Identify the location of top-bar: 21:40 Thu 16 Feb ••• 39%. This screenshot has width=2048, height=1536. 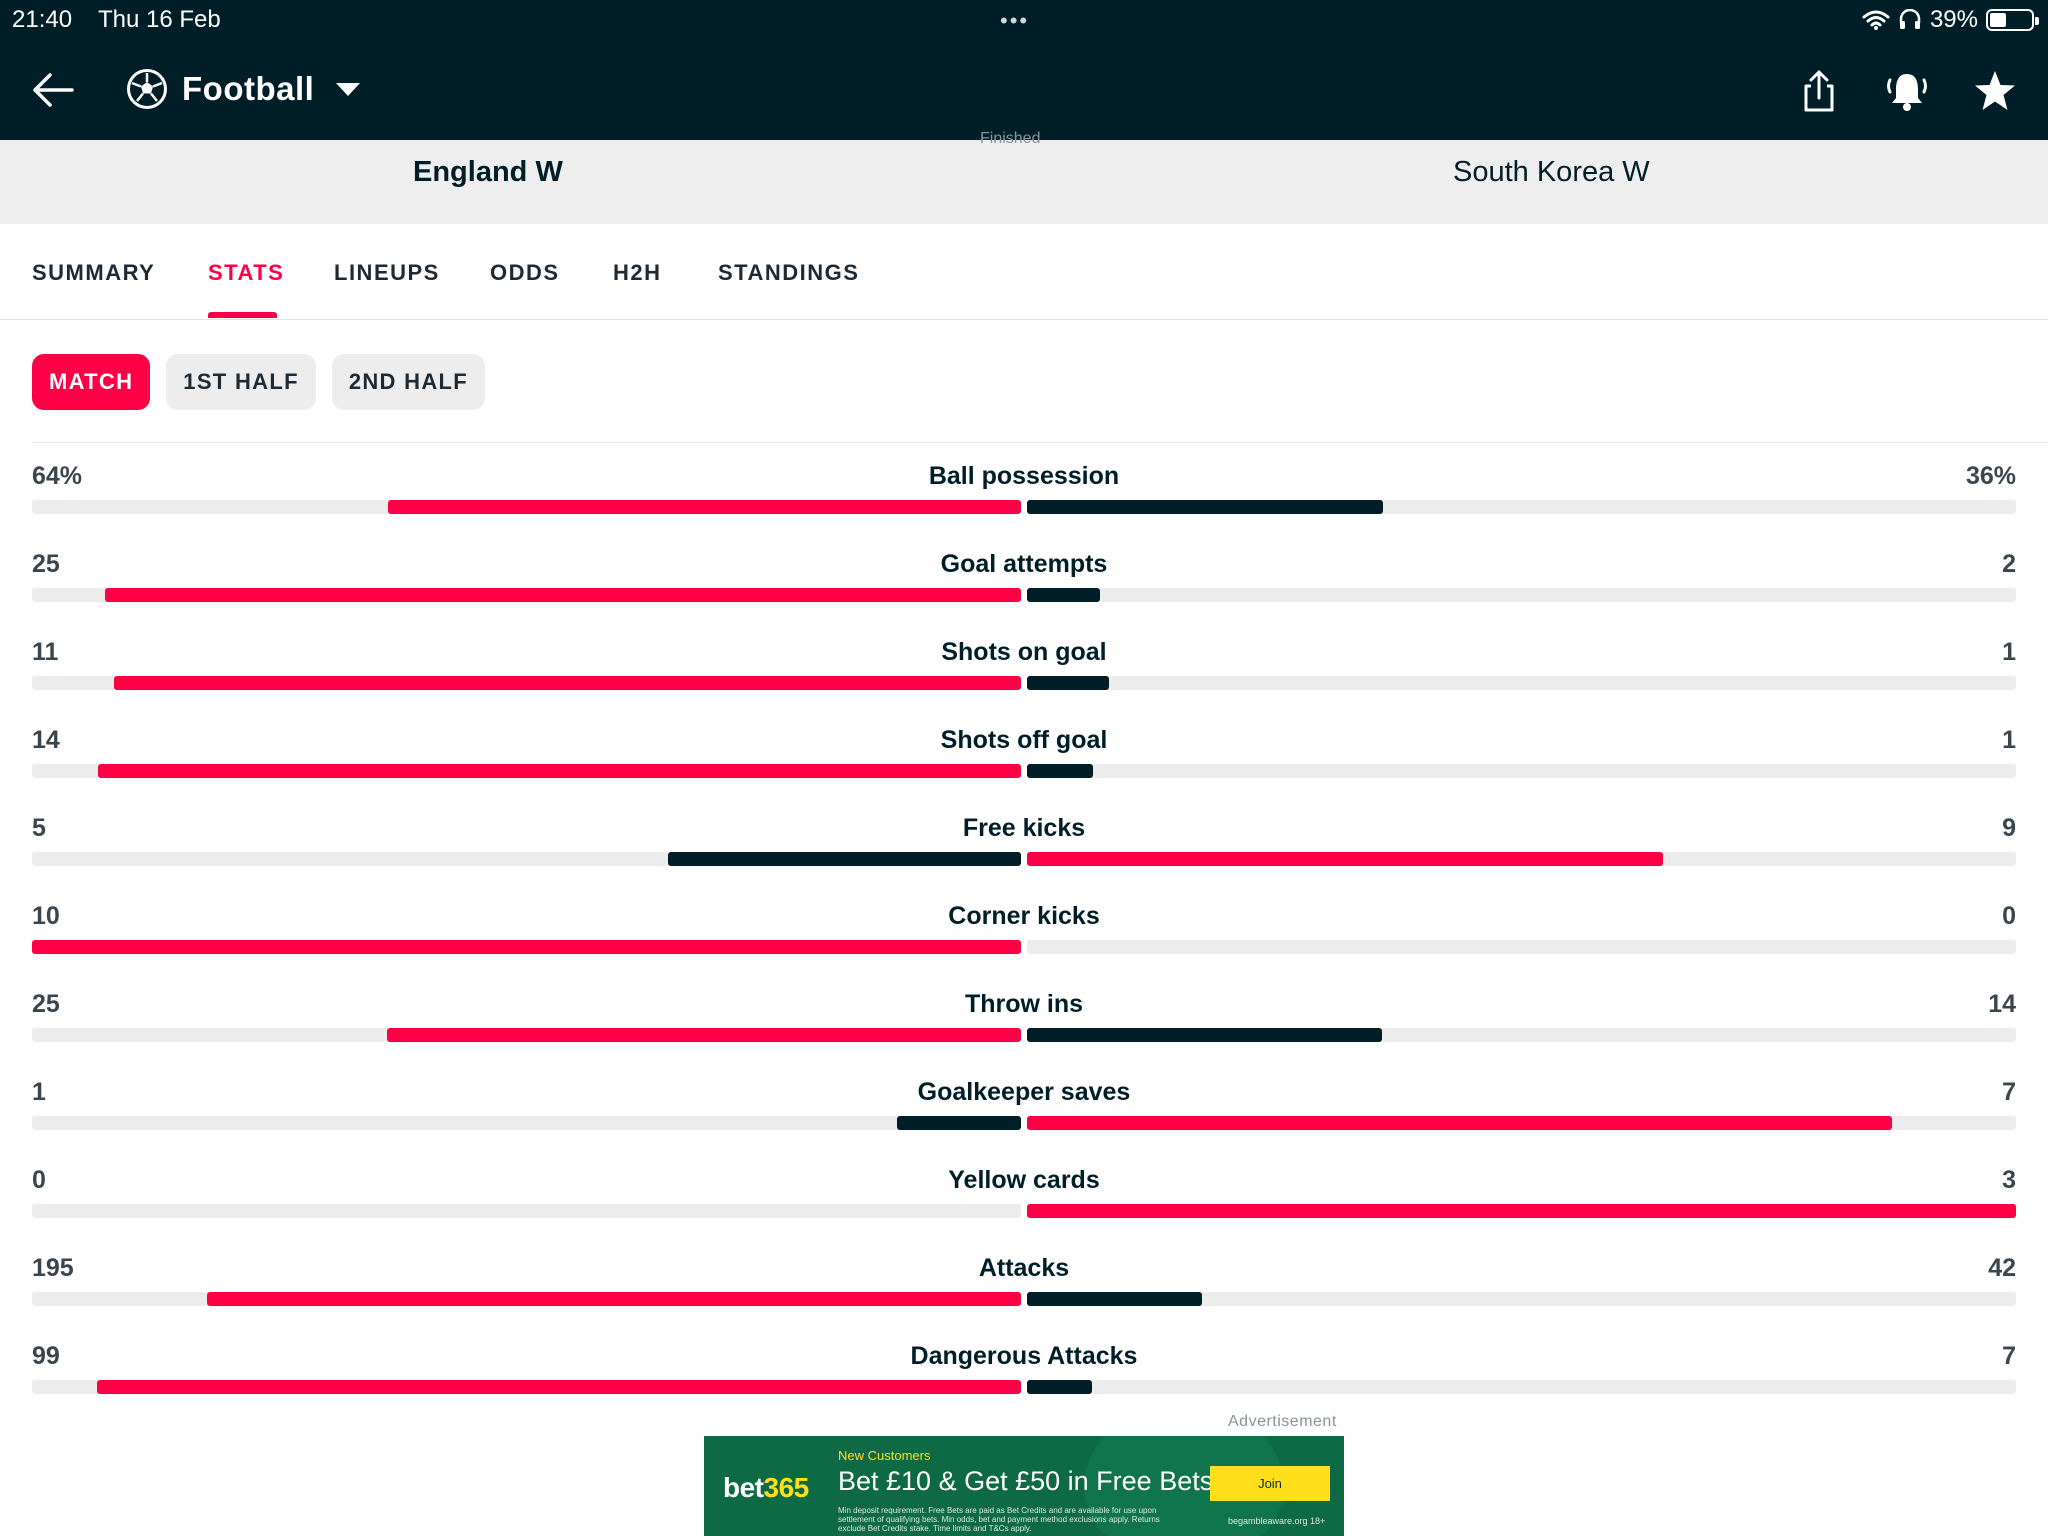
(1024, 70).